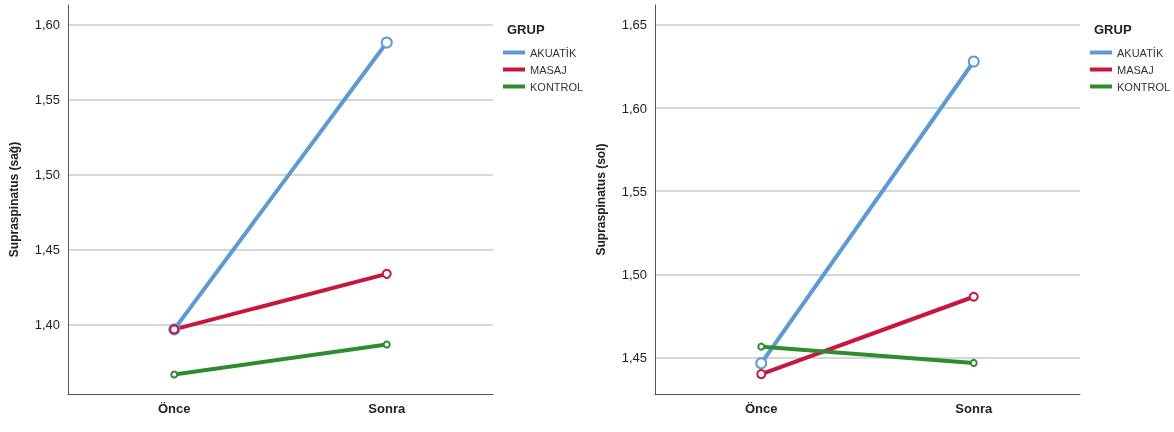 Image resolution: width=1174 pixels, height=432 pixels. What do you see at coordinates (634, 25) in the screenshot?
I see `y-tick-label: 1,65` at bounding box center [634, 25].